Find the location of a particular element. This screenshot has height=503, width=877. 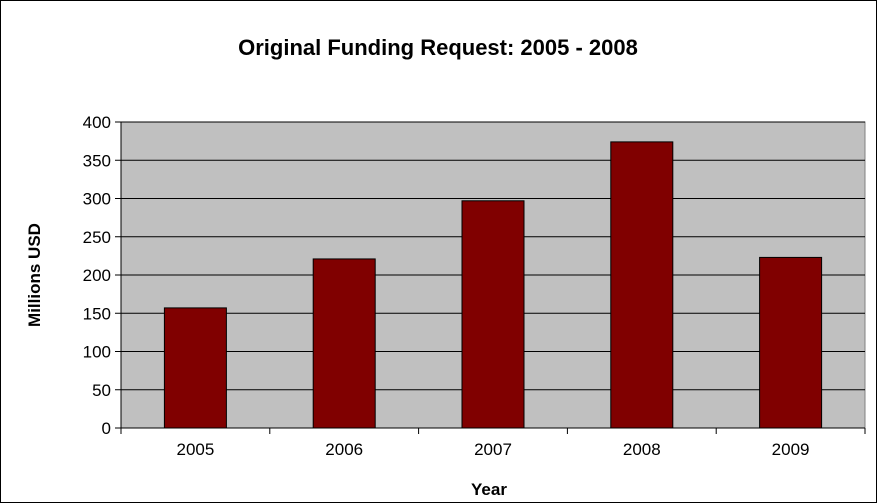

y-tick-labels: 0 50 100 150 200 250 300 350 400 is located at coordinates (102, 275).